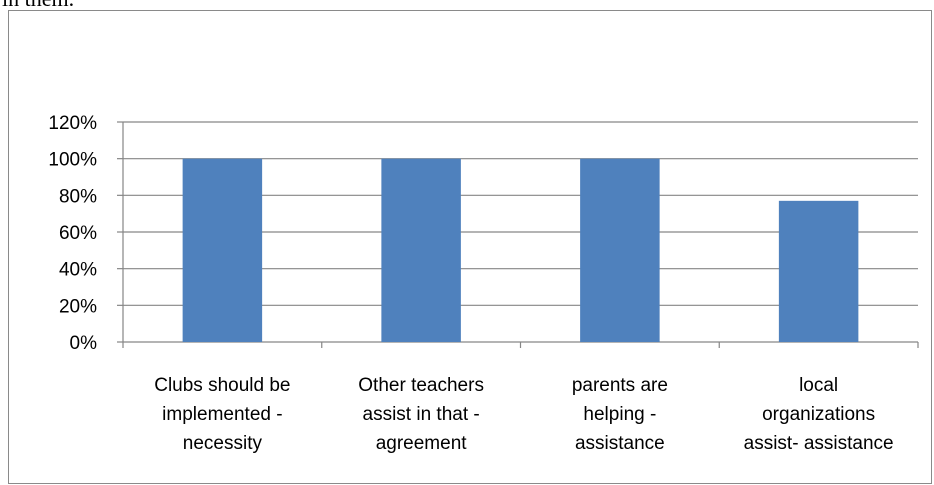  I want to click on category-label: agreement, so click(422, 443).